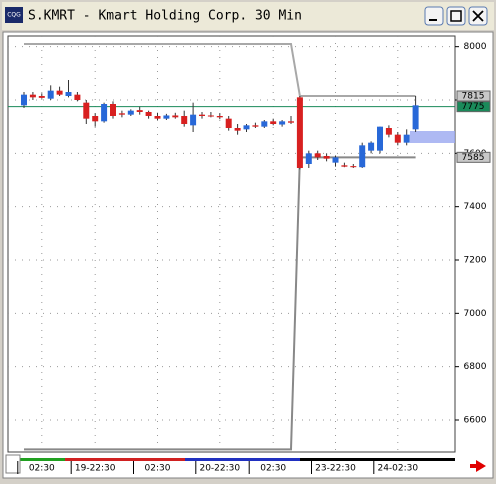 This screenshot has height=484, width=496. Describe the element at coordinates (475, 47) in the screenshot. I see `y-tick-label: 8000` at that location.